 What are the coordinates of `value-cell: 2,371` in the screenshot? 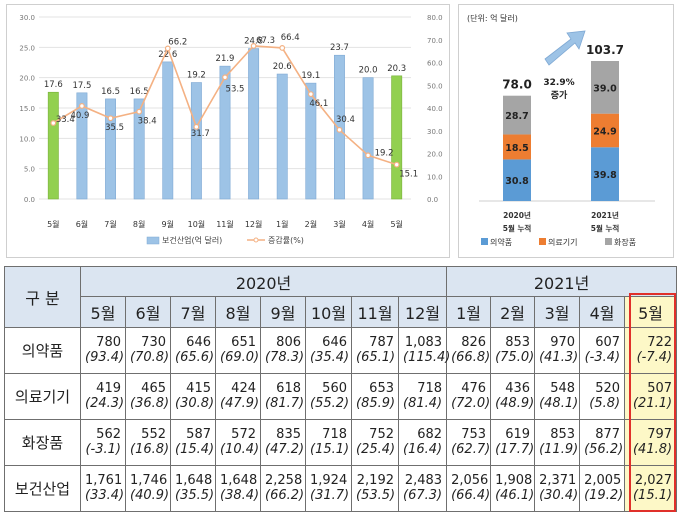 It's located at (557, 476).